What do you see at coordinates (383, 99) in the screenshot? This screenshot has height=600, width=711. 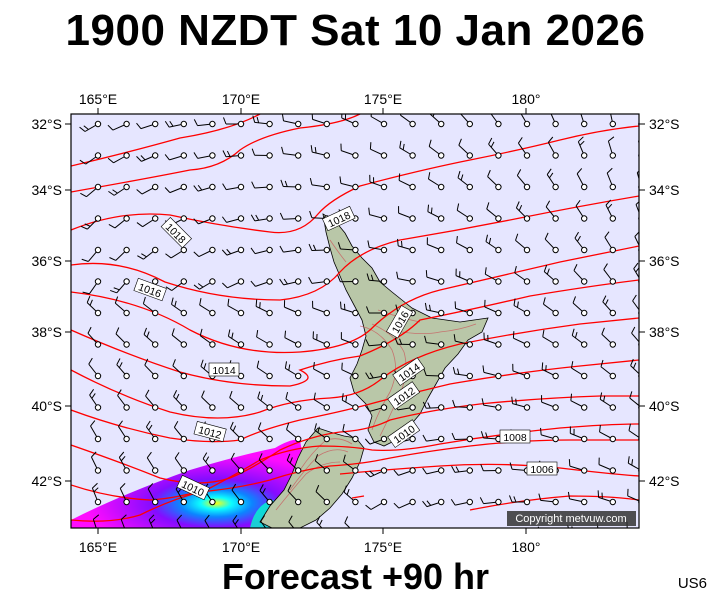 I see `lon-label-top: 175°E` at bounding box center [383, 99].